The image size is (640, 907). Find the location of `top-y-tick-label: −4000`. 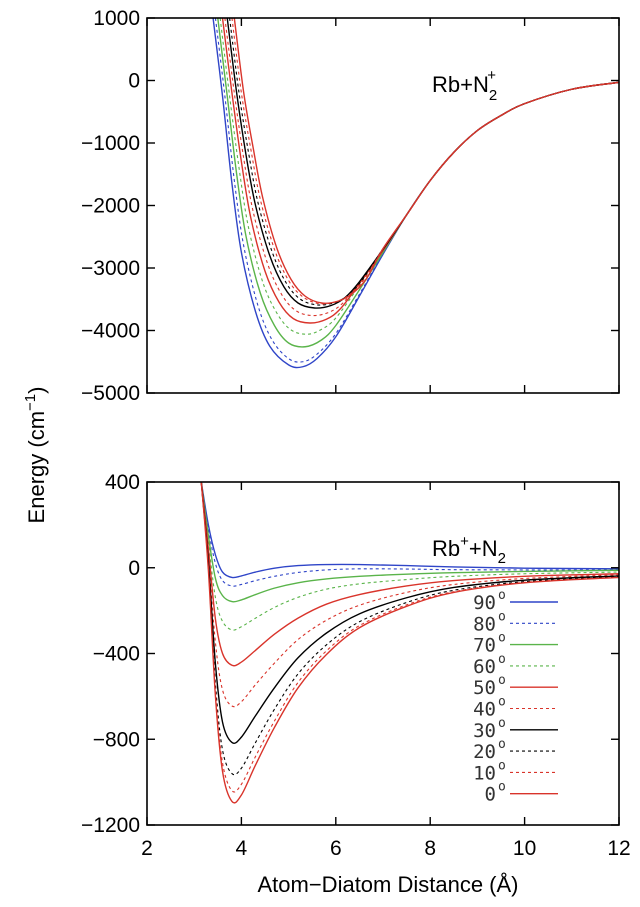

top-y-tick-label: −4000 is located at coordinates (110, 331).